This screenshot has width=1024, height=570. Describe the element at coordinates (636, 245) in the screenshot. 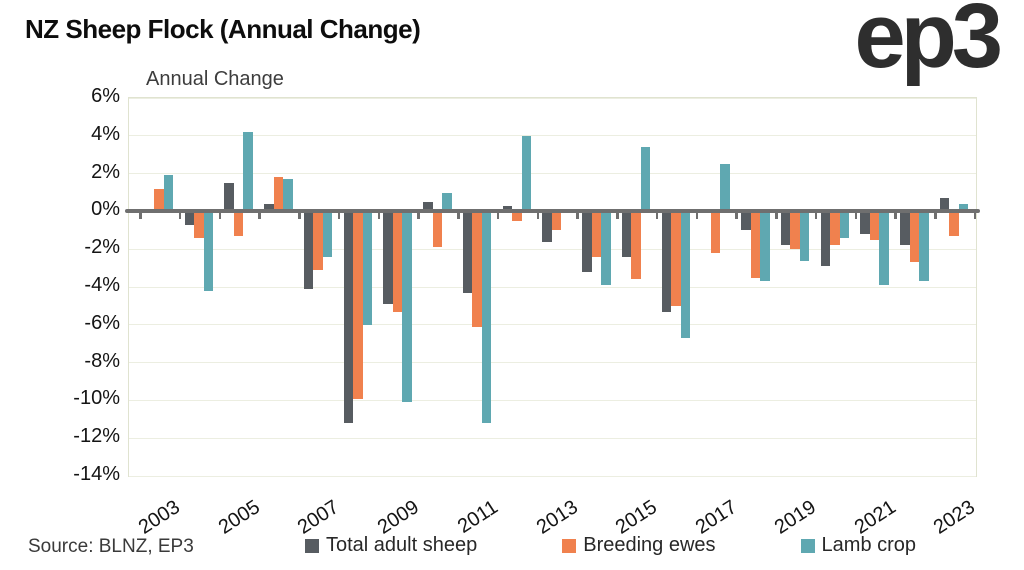

I see `bar-breeding-ewes-2015` at that location.